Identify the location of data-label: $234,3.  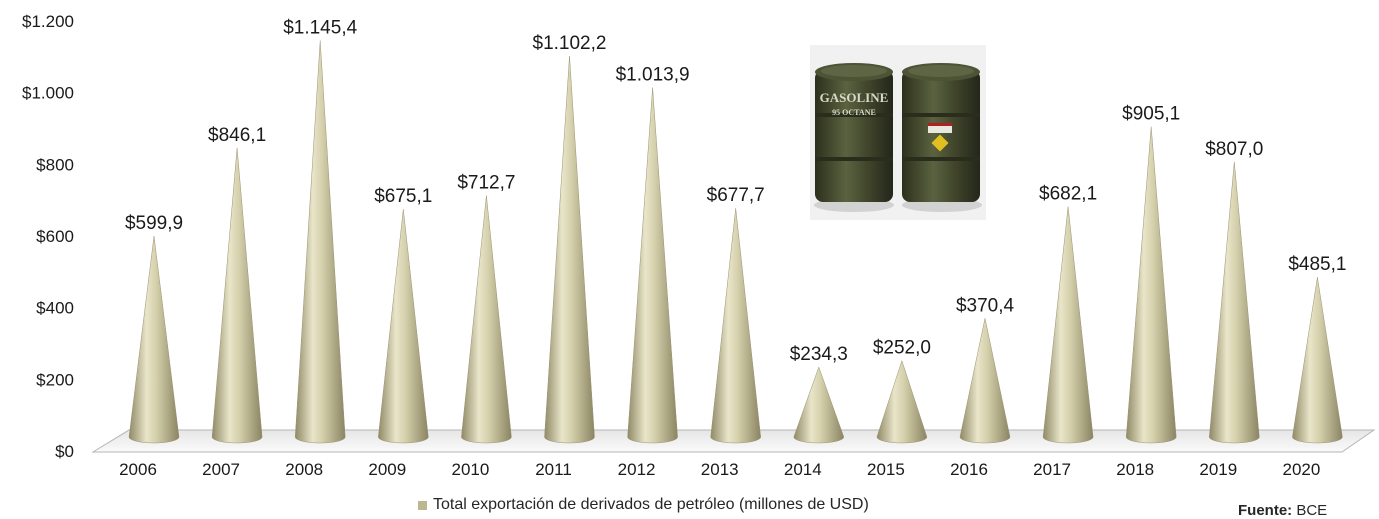
(819, 354).